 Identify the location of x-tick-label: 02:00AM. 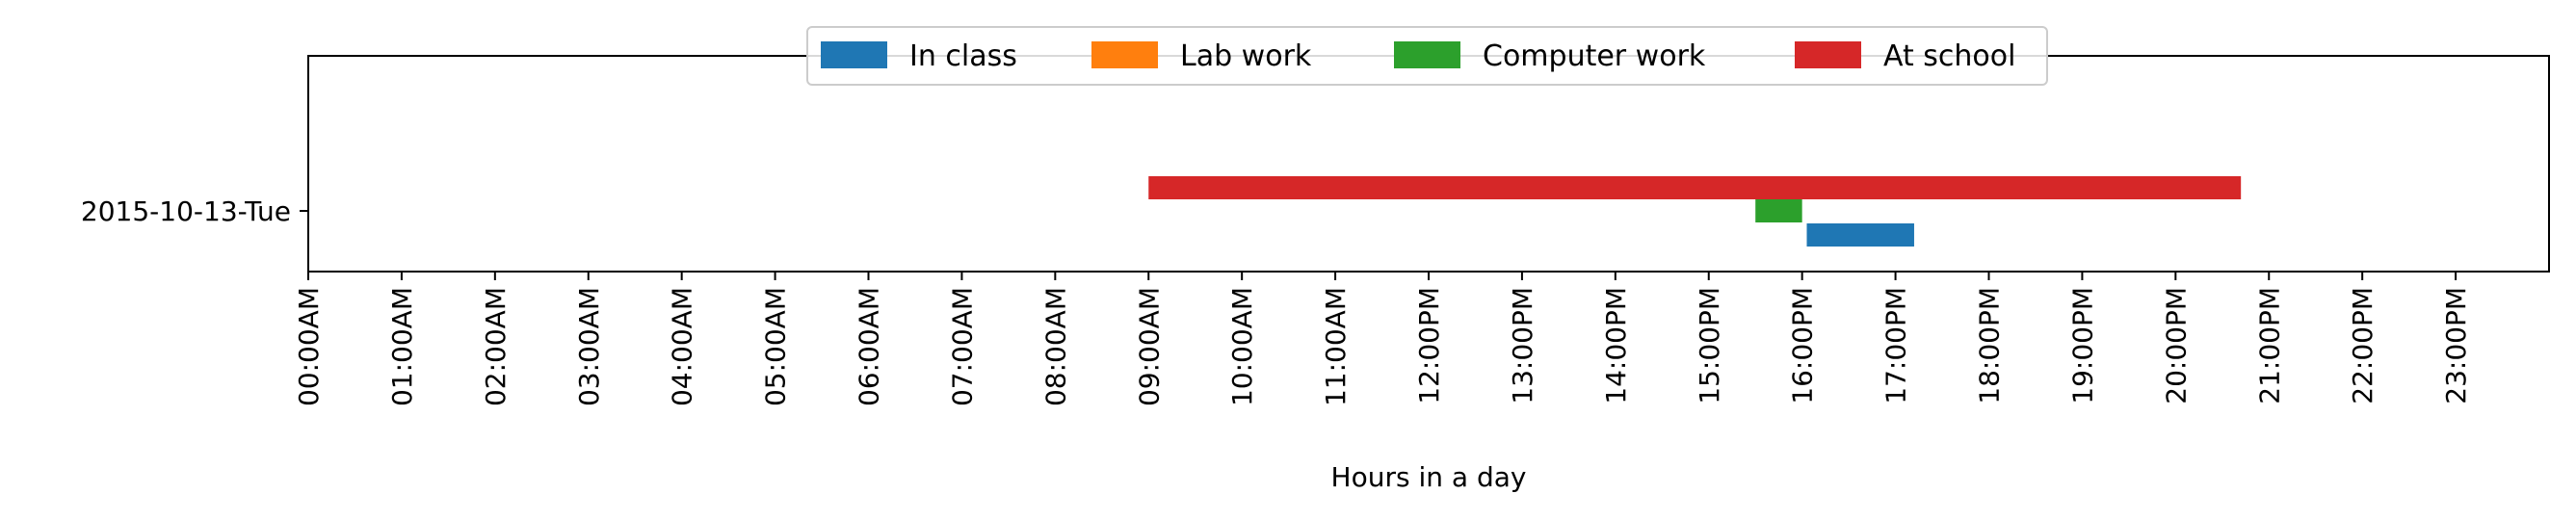
(496, 346).